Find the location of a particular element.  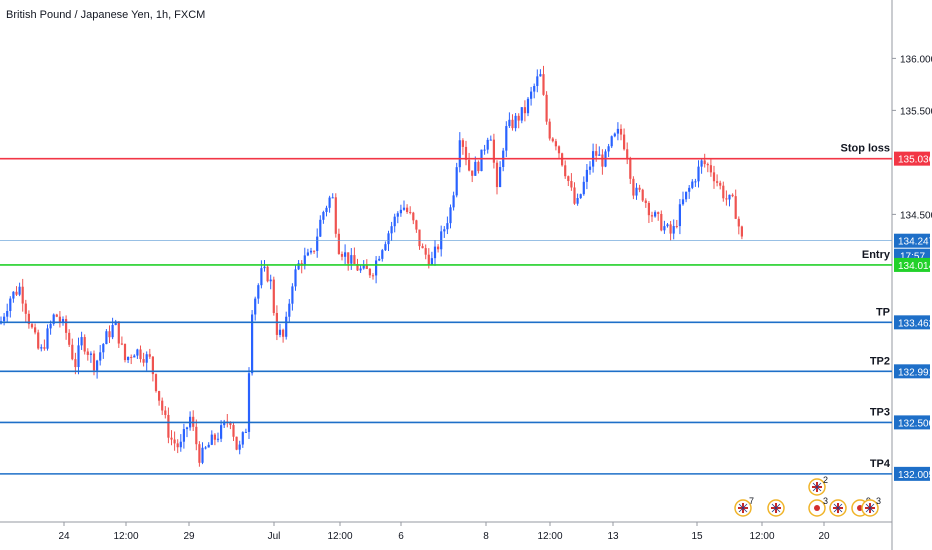

level-name: TP4 is located at coordinates (880, 464).